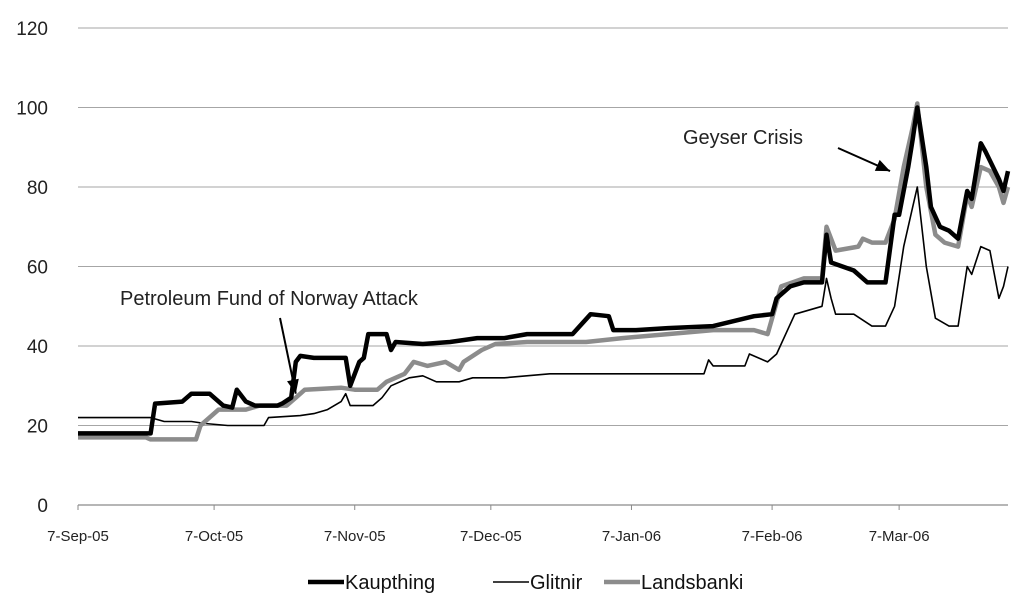  I want to click on y-tick-label: 60, so click(37, 268).